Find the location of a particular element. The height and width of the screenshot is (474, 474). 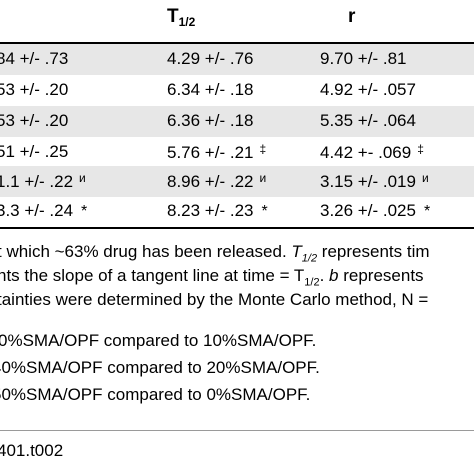

cell: 5.76 +/- .21 ‡ is located at coordinates (217, 152).